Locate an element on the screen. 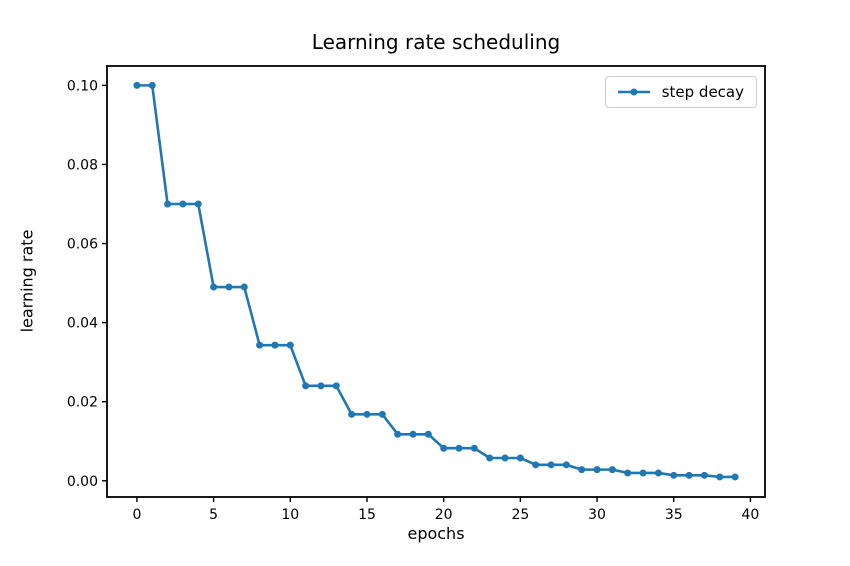 The height and width of the screenshot is (566, 850). legend: step decay is located at coordinates (680, 92).